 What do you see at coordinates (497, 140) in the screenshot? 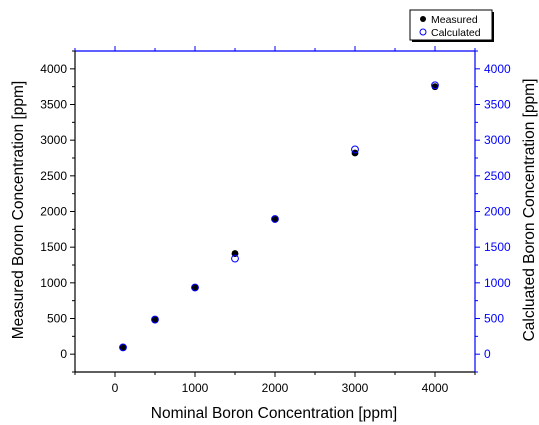
I see `right-y-tick-label: 3000` at bounding box center [497, 140].